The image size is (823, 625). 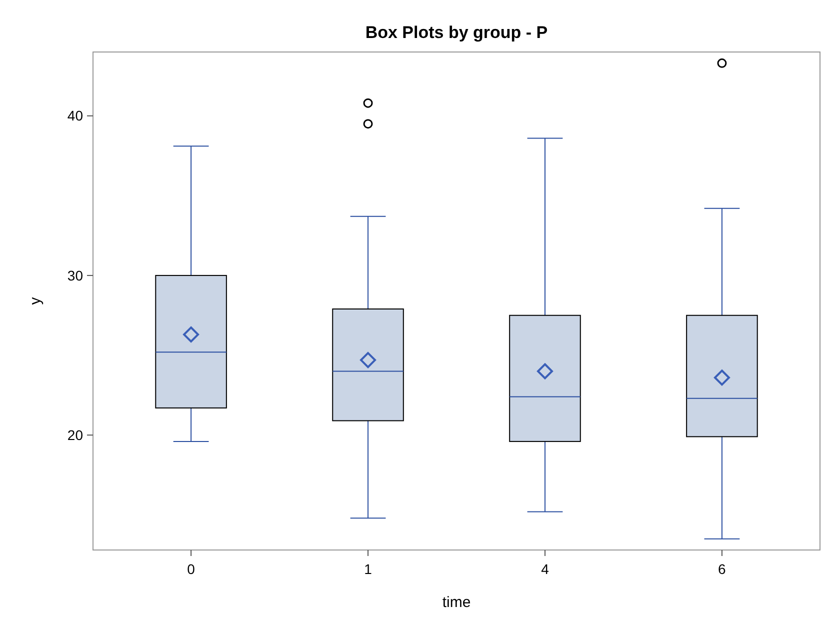 What do you see at coordinates (456, 602) in the screenshot?
I see `x-axis-title: time` at bounding box center [456, 602].